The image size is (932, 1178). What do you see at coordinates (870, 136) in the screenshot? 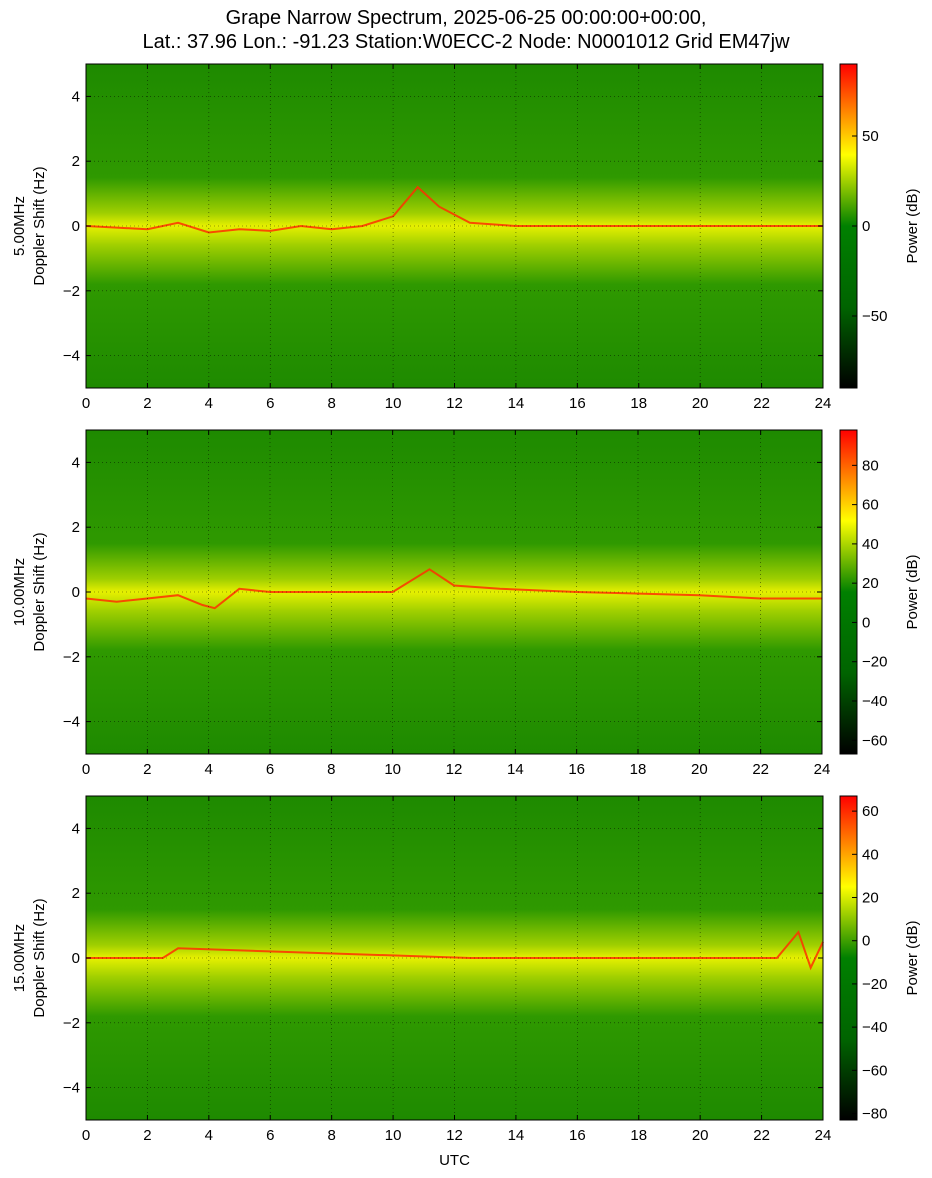
I see `colorbar-tick-label: 50` at bounding box center [870, 136].